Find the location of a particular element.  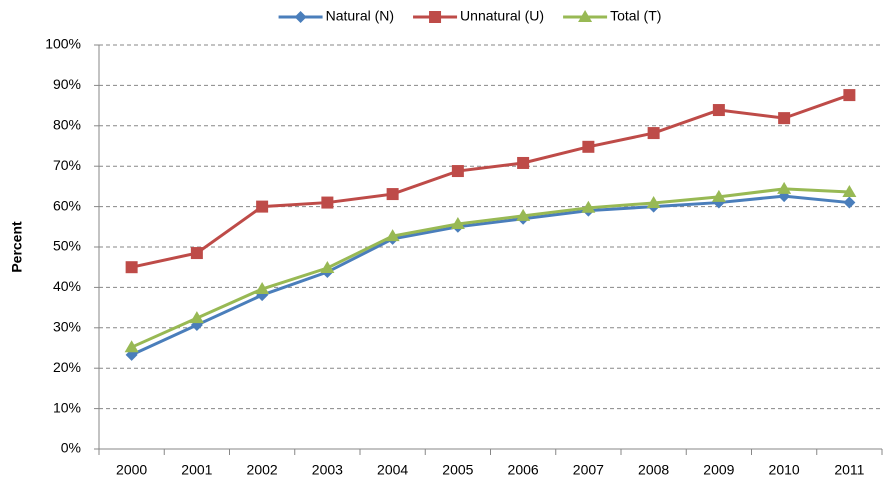

y-tick-label: 70% is located at coordinates (67, 165).